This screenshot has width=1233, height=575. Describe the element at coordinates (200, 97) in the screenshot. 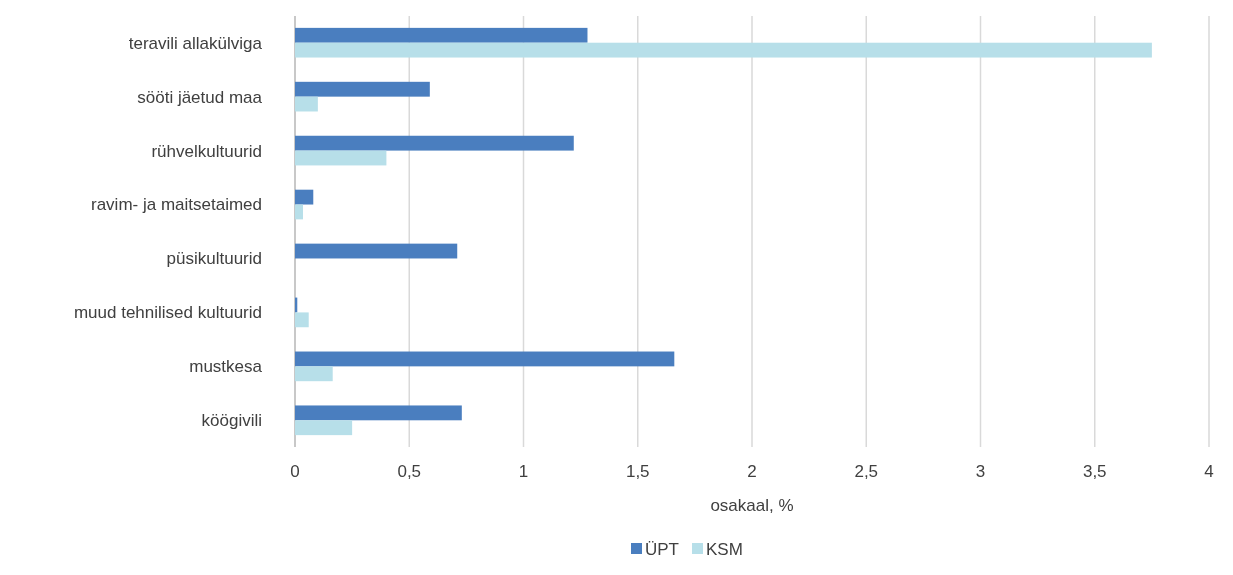

I see `y-tick-label: sööti jäetud maa` at that location.